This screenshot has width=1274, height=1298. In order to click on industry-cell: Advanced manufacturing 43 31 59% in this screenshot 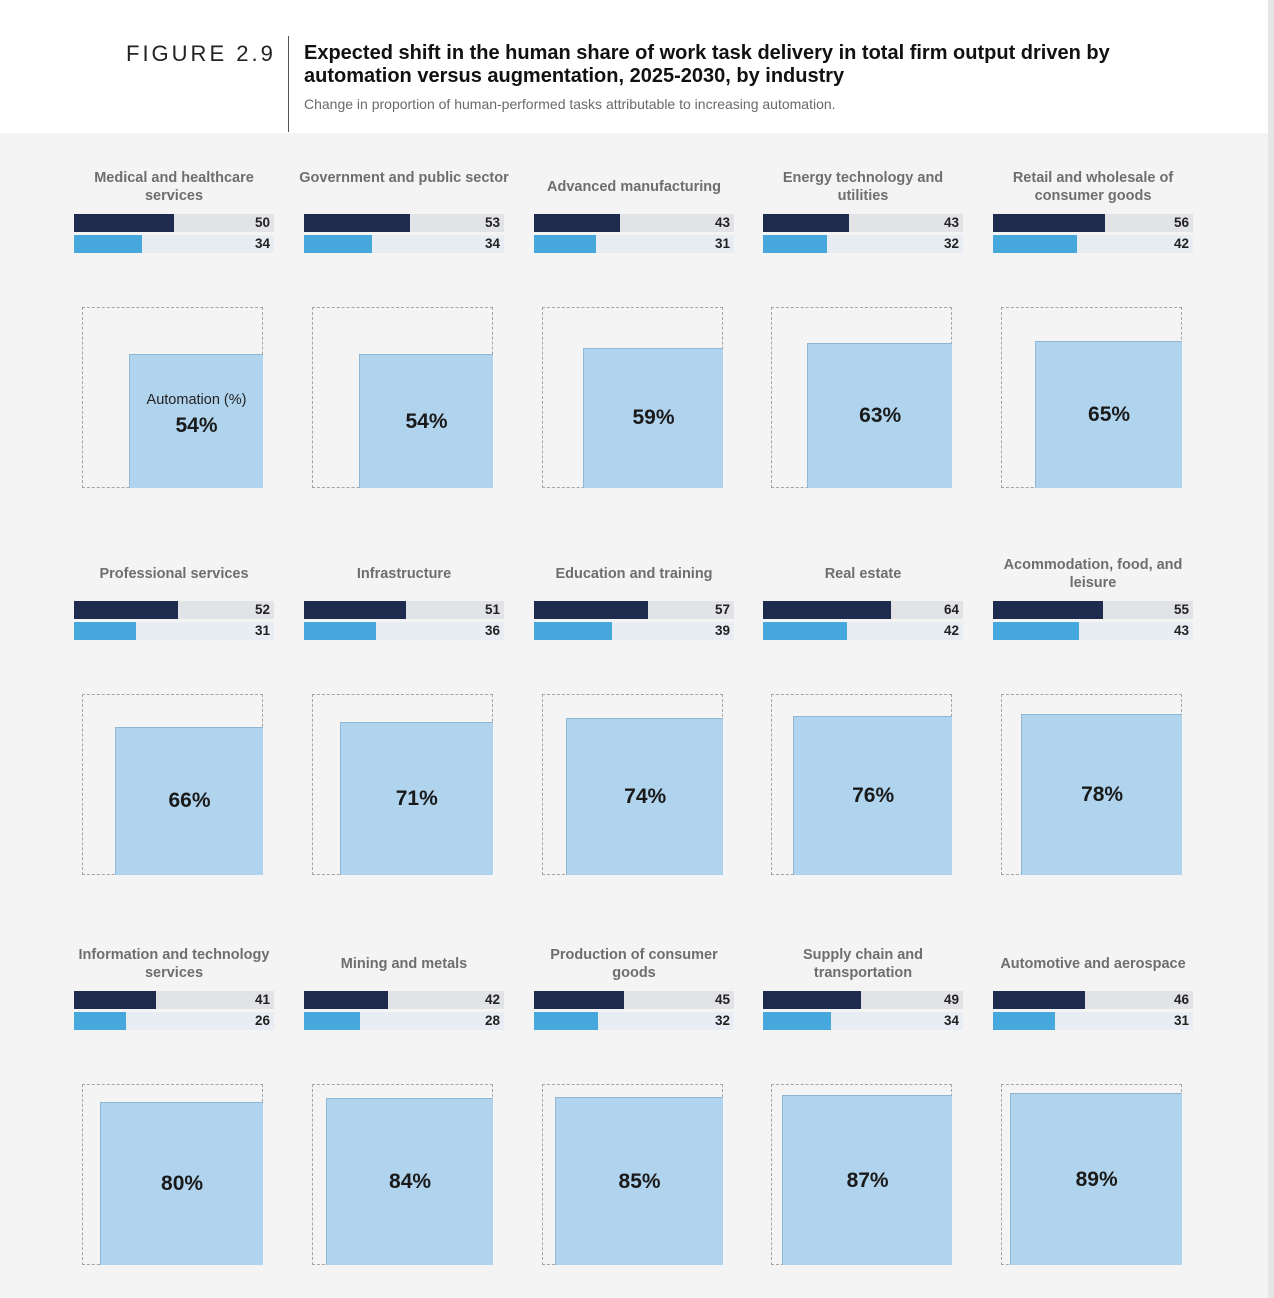, I will do `click(634, 334)`.